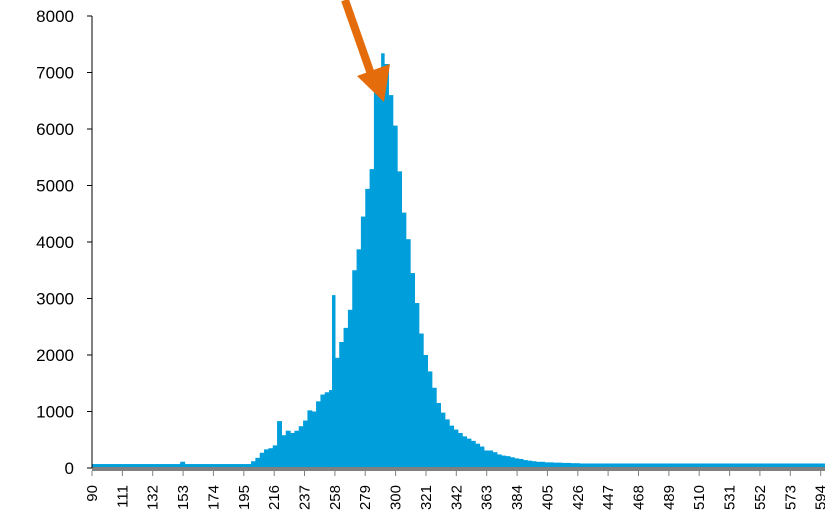 The width and height of the screenshot is (825, 523). Describe the element at coordinates (335, 497) in the screenshot. I see `x-tick-label: 258` at that location.